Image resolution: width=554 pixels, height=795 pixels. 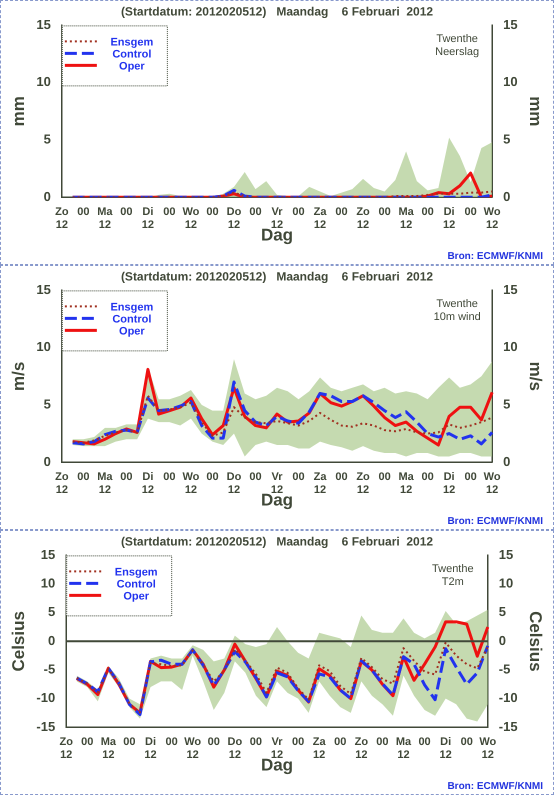 What do you see at coordinates (457, 45) in the screenshot?
I see `annotation: Twenthe Neerslag` at bounding box center [457, 45].